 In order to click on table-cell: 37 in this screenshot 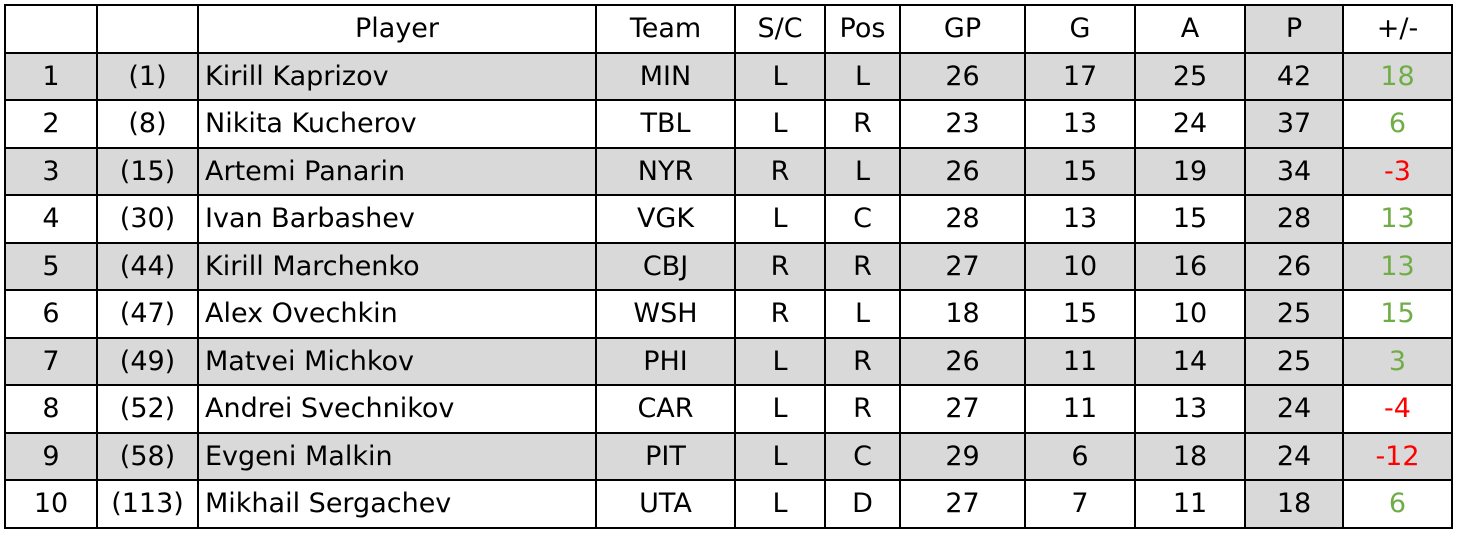, I will do `click(1294, 124)`.